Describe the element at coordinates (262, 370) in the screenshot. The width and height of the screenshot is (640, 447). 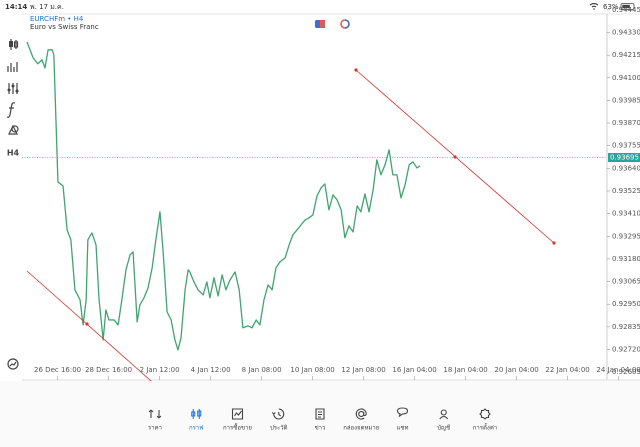
I see `x-tick-label: 8 Jan 08:00` at that location.